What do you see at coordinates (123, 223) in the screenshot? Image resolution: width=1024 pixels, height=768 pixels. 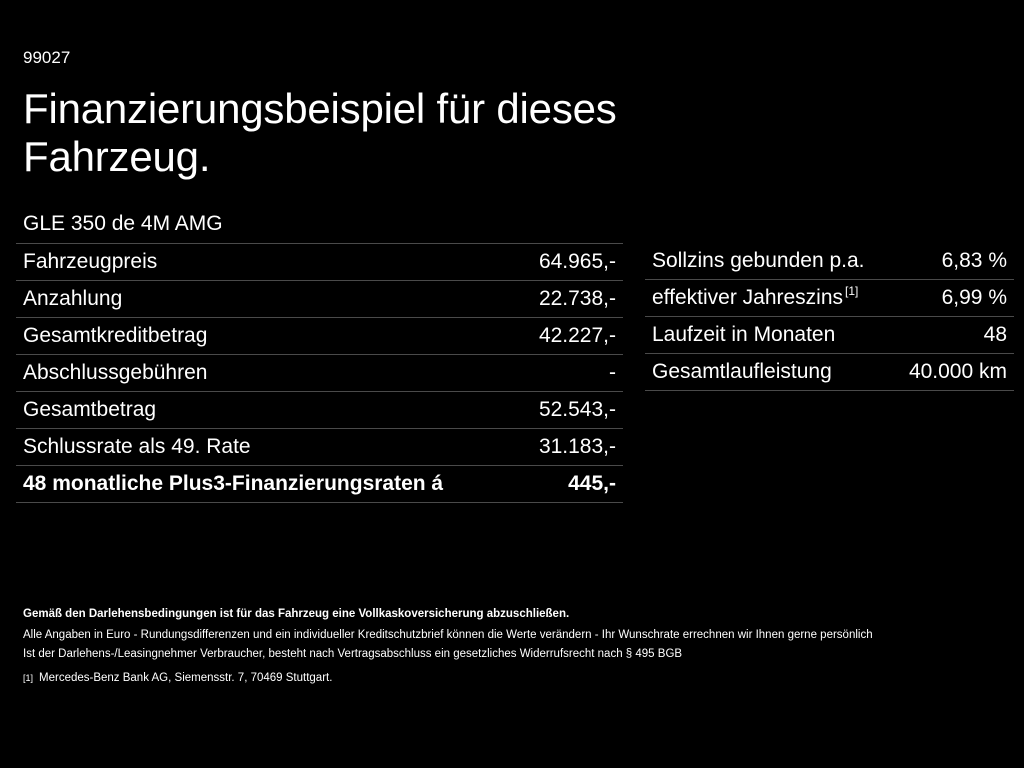 I see `vehicle-model: GLE 350 de 4M AMG` at bounding box center [123, 223].